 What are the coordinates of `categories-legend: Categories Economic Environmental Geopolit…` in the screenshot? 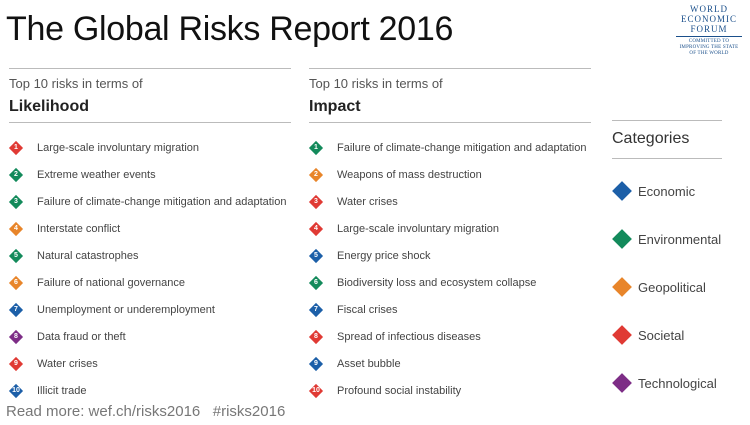 It's located at (667, 263).